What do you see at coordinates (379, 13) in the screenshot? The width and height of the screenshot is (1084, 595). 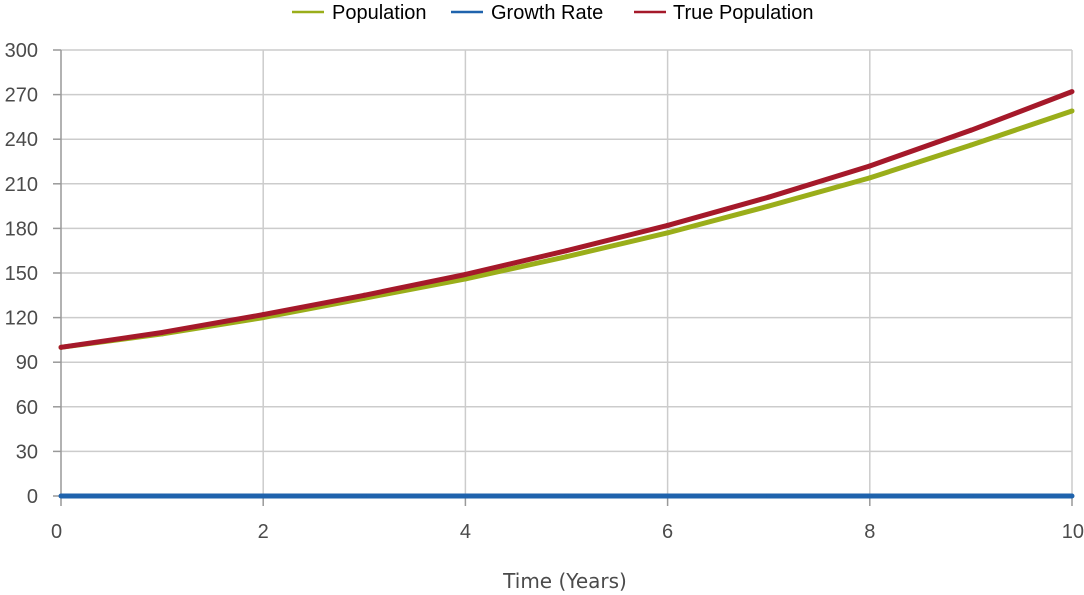 I see `legend-label-population: Population` at bounding box center [379, 13].